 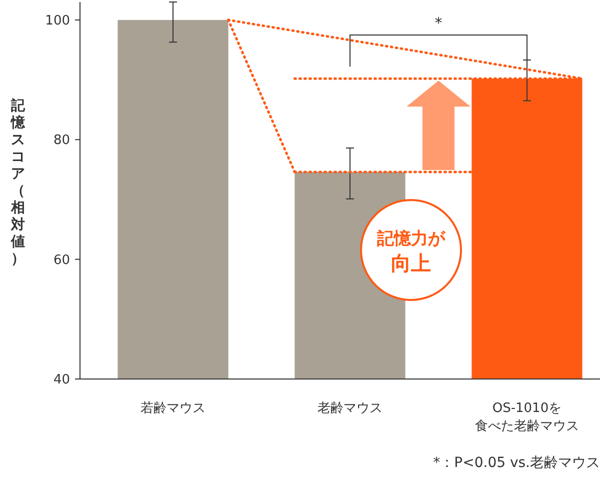 I want to click on x-tick-label: 若齢マウス, so click(x=173, y=408).